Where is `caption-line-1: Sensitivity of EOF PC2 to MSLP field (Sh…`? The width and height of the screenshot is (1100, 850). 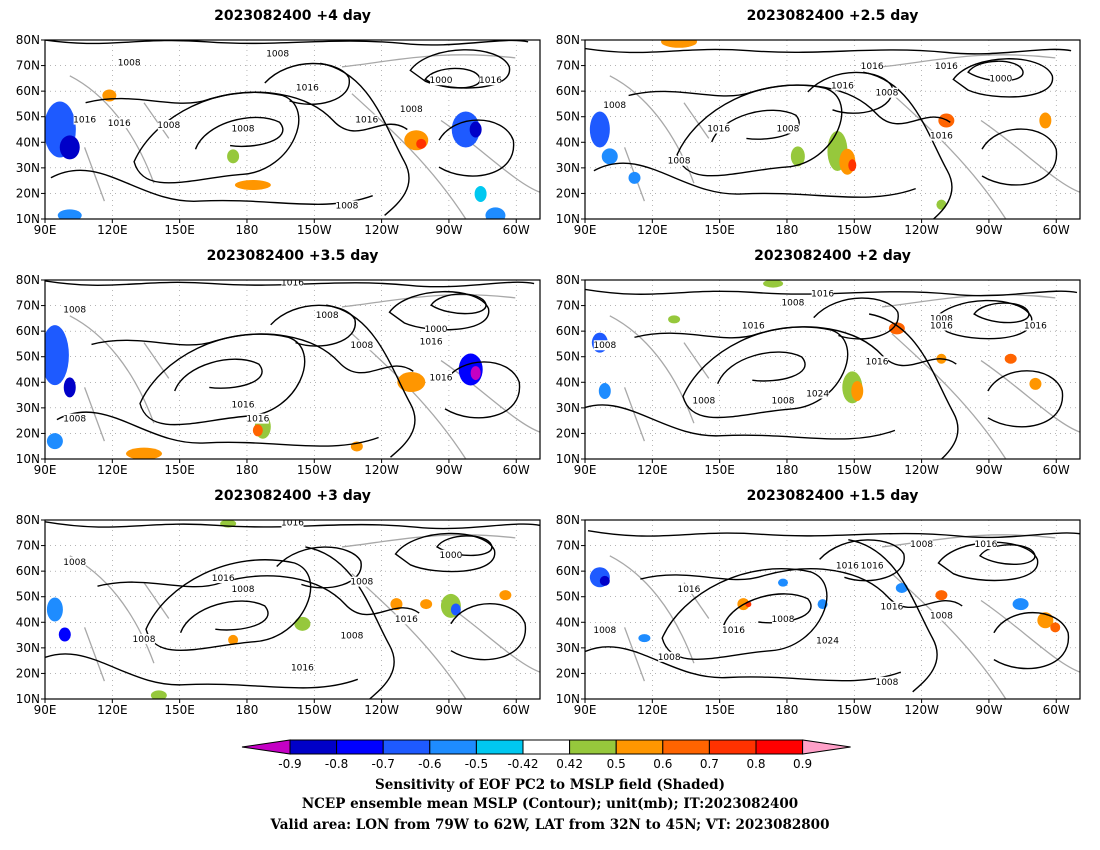 caption-line-1: Sensitivity of EOF PC2 to MSLP field (Sh… is located at coordinates (550, 785).